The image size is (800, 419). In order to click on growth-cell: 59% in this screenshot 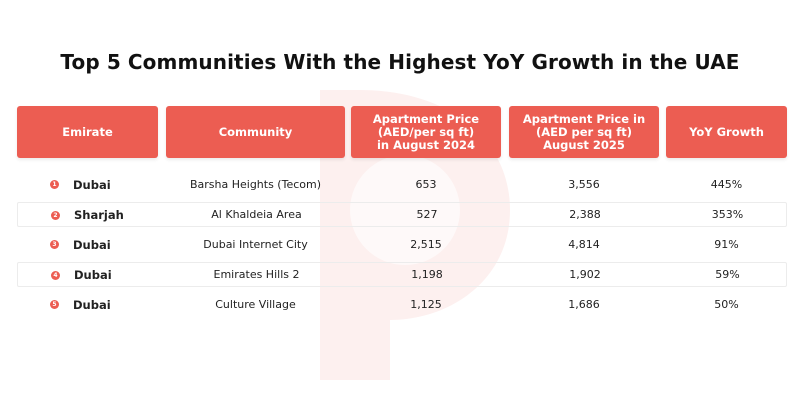, I will do `click(727, 274)`.